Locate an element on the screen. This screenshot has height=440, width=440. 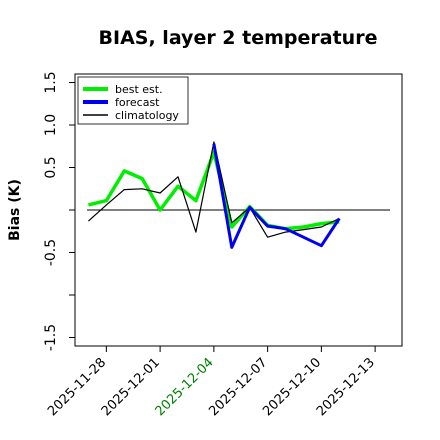
series-line-forecast is located at coordinates (276, 196).